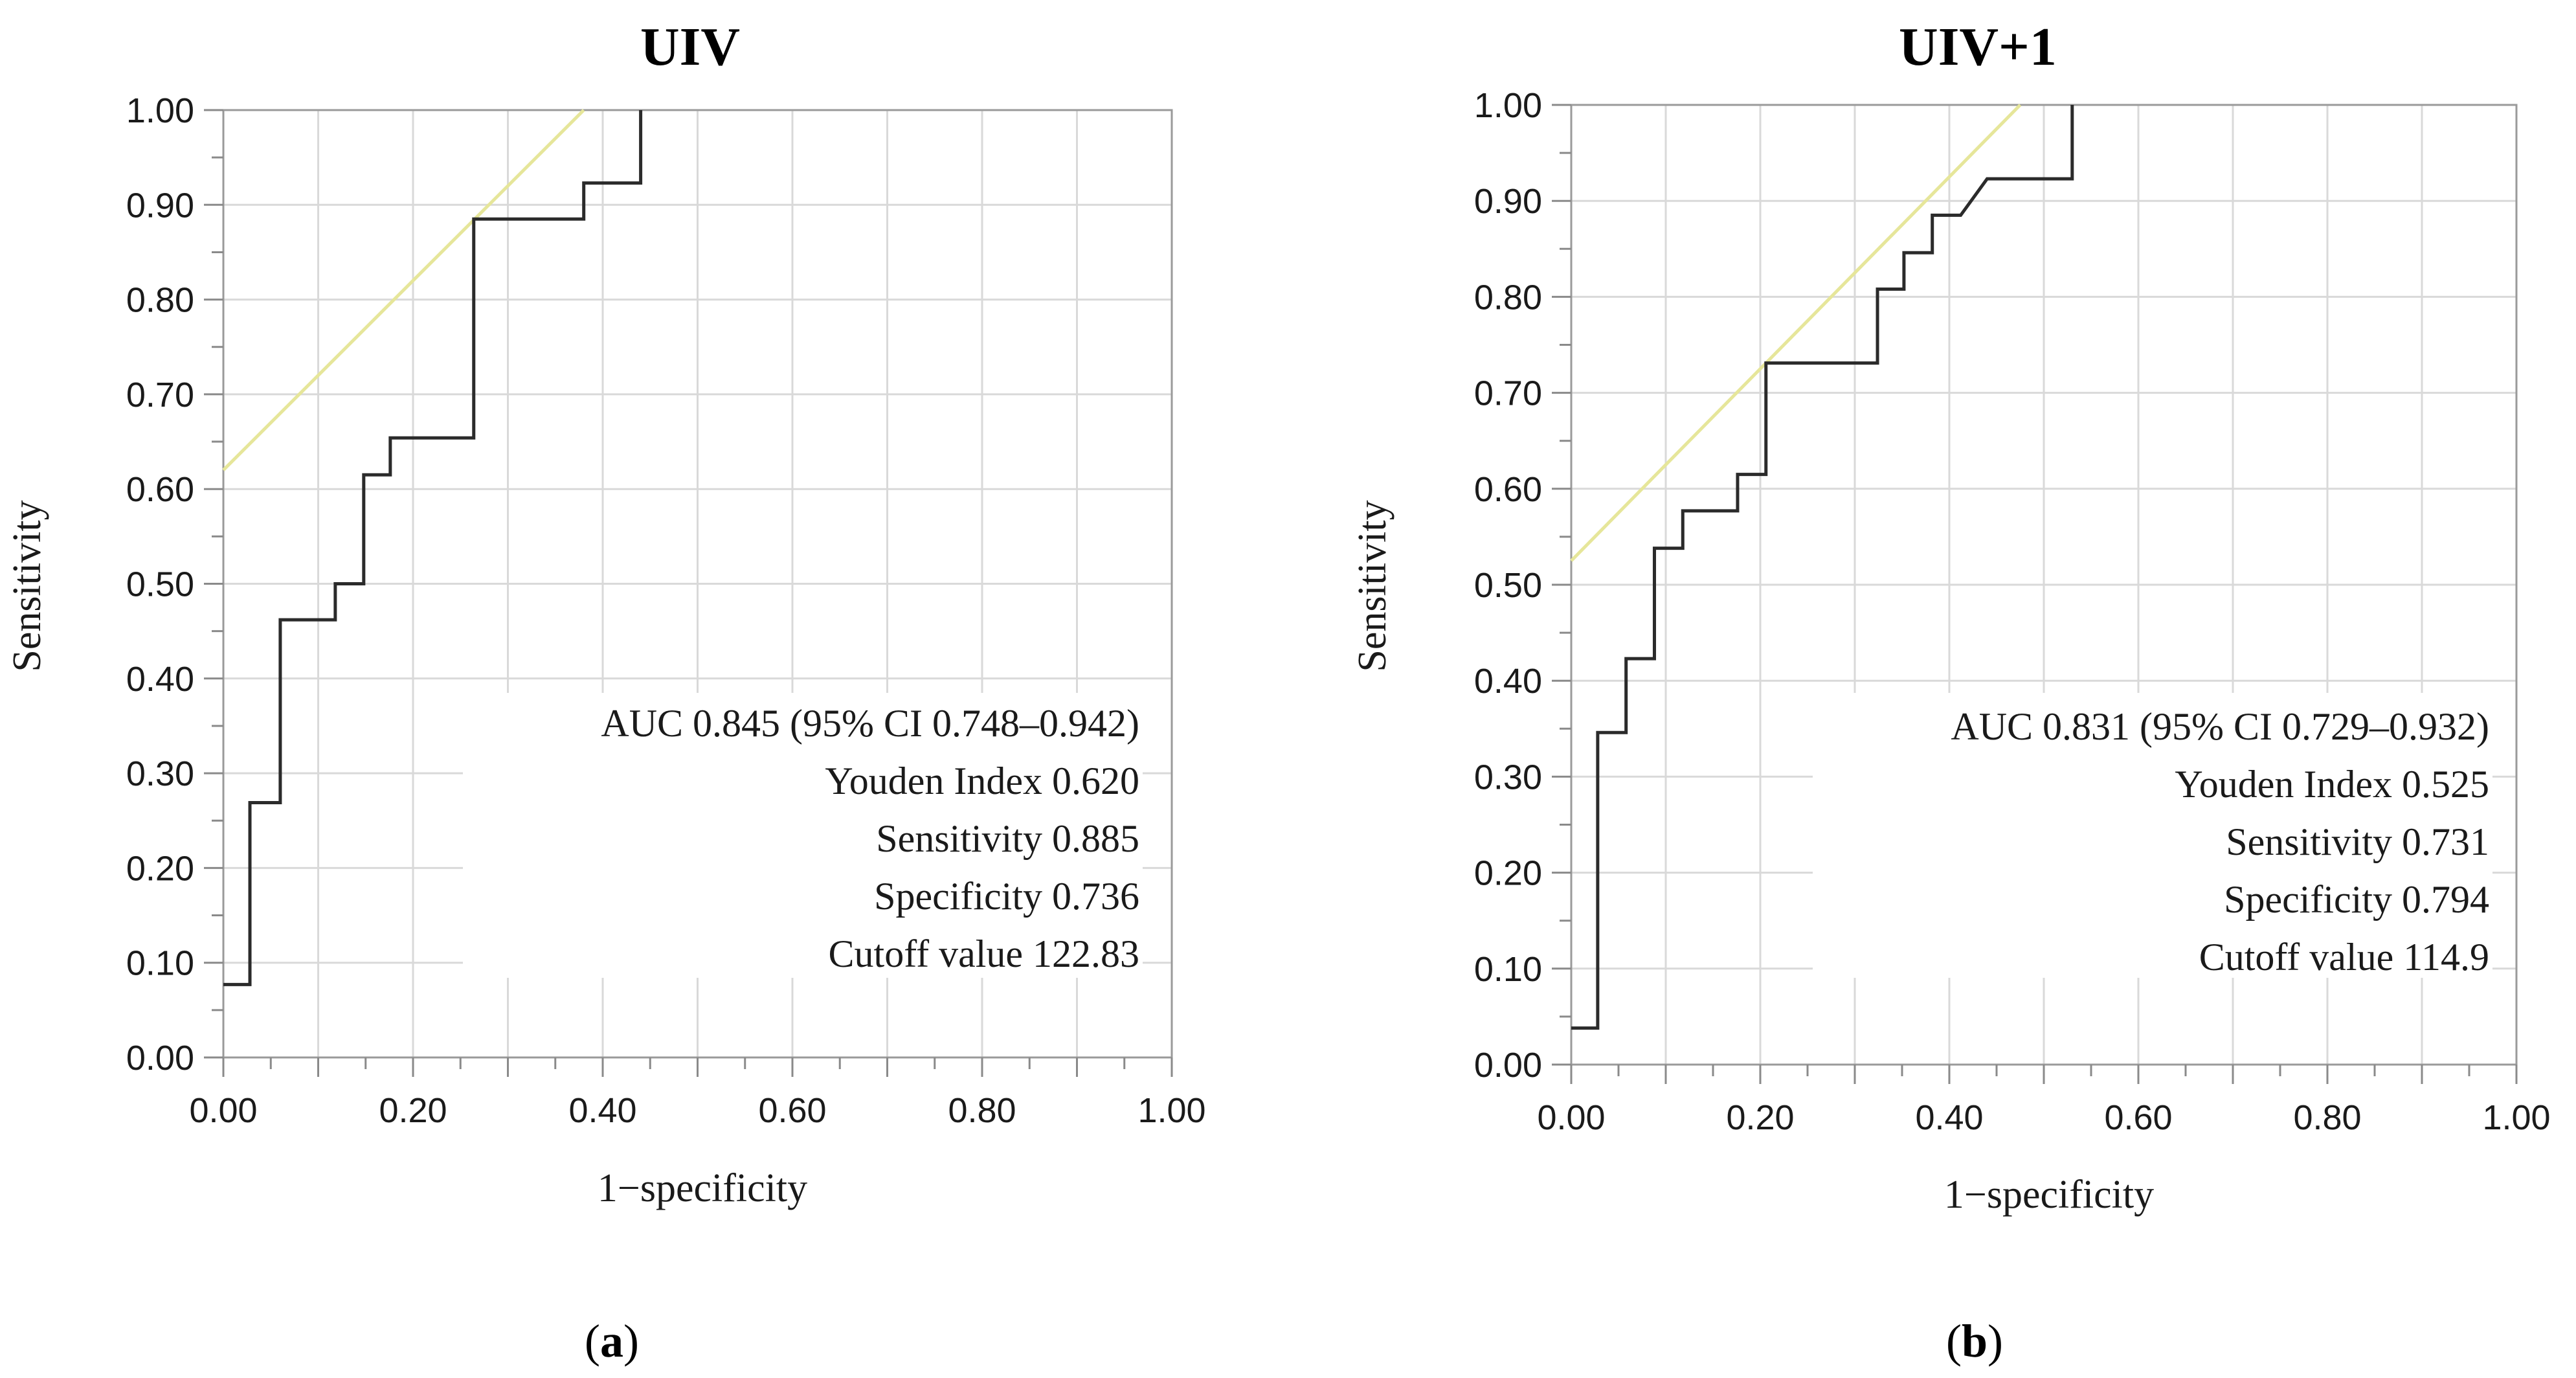 This screenshot has height=1378, width=2576. I want to click on stat-auc: AUC 0.831 (95% CI 0.729–0.932), so click(2220, 727).